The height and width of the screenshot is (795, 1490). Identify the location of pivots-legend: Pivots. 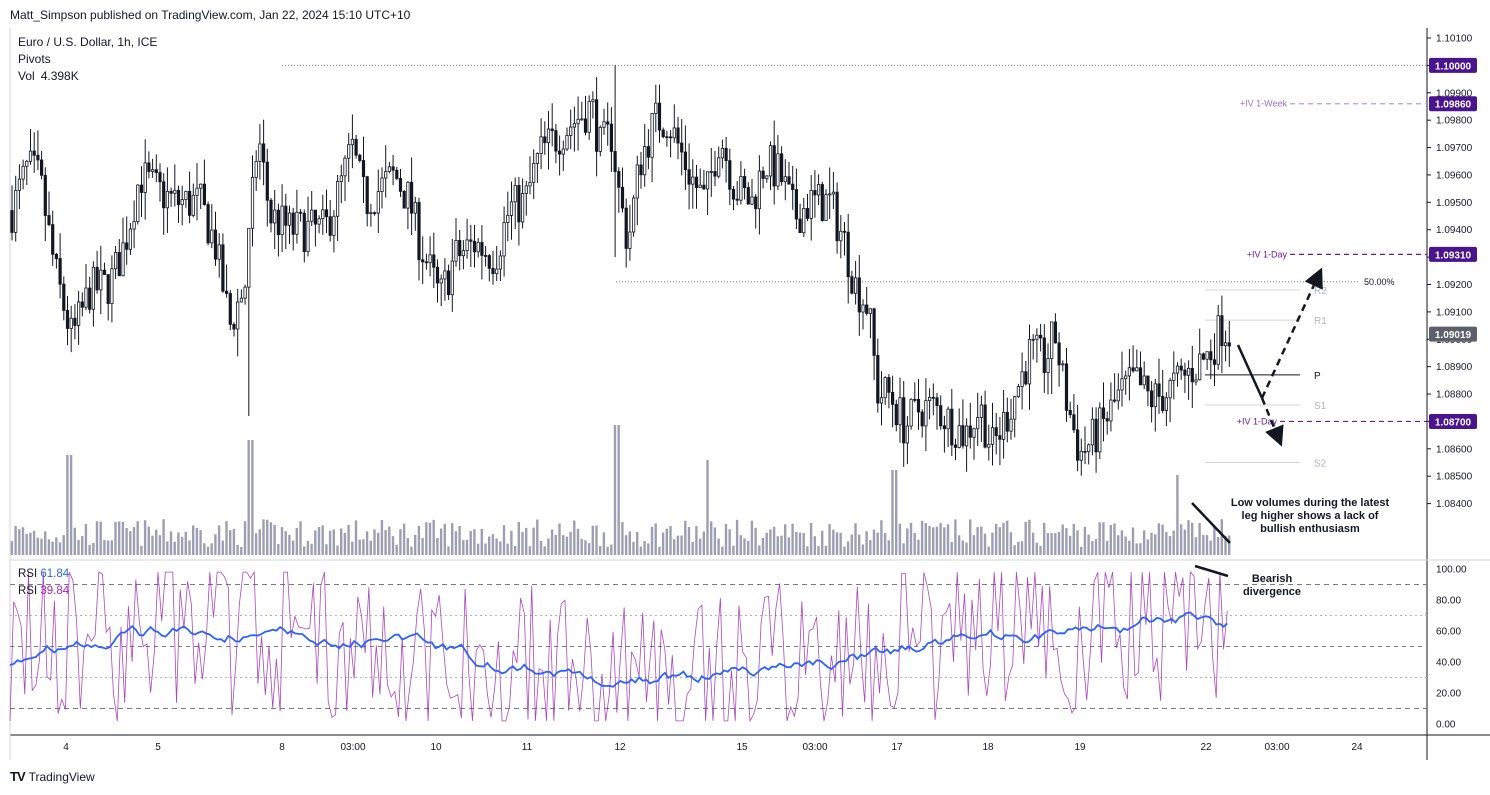
(34, 59).